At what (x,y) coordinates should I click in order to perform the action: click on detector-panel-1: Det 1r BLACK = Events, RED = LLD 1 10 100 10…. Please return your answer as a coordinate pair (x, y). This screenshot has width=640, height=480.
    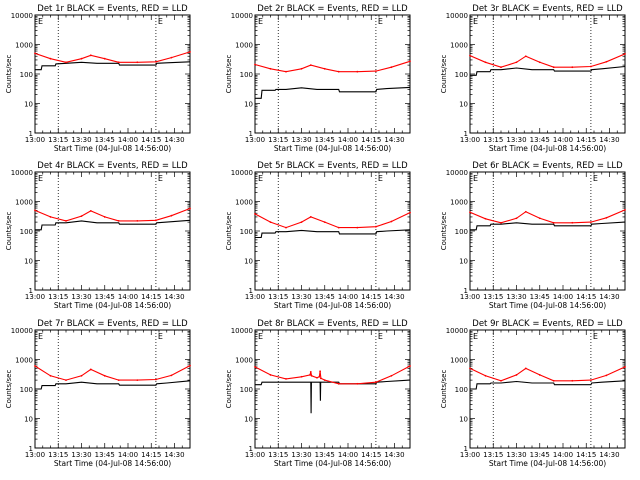
    Looking at the image, I should click on (98, 78).